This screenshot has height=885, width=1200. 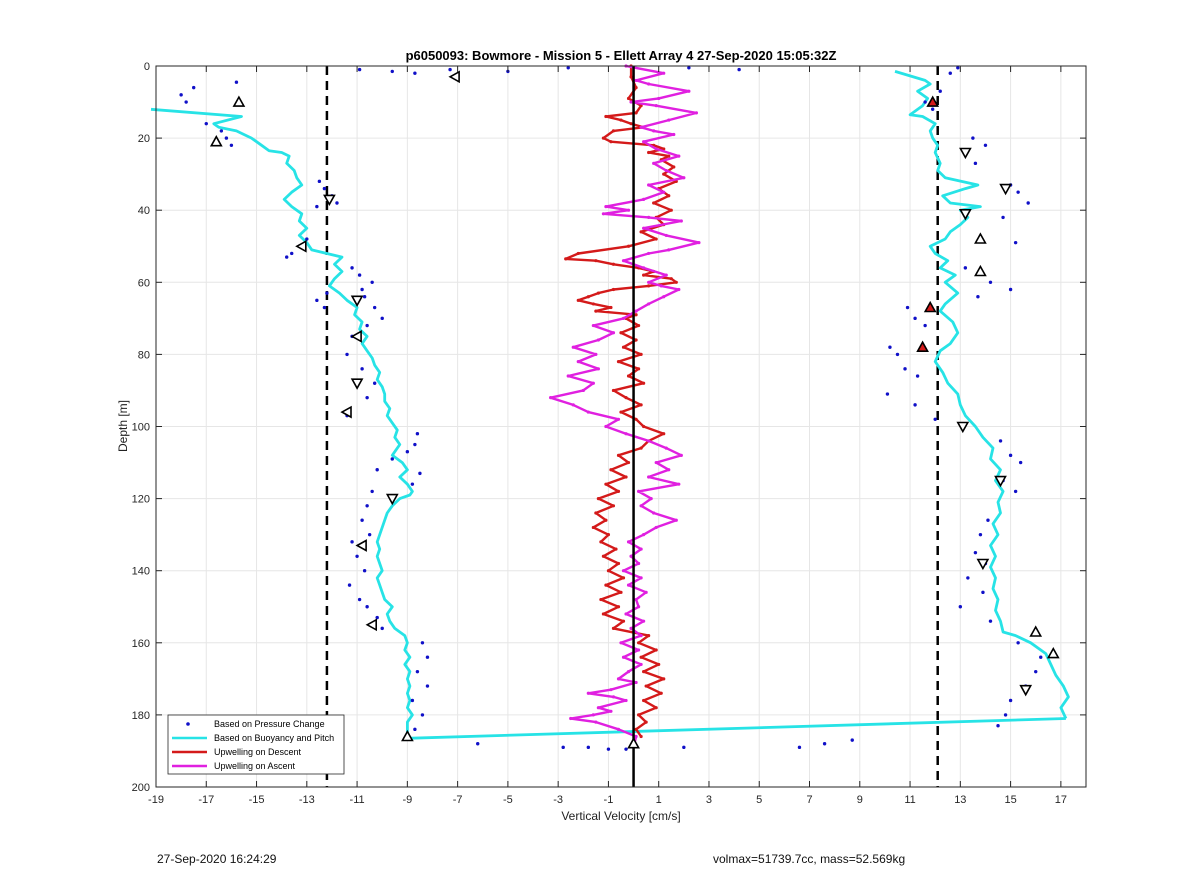 I want to click on y-tick-label: 60, so click(x=144, y=283).